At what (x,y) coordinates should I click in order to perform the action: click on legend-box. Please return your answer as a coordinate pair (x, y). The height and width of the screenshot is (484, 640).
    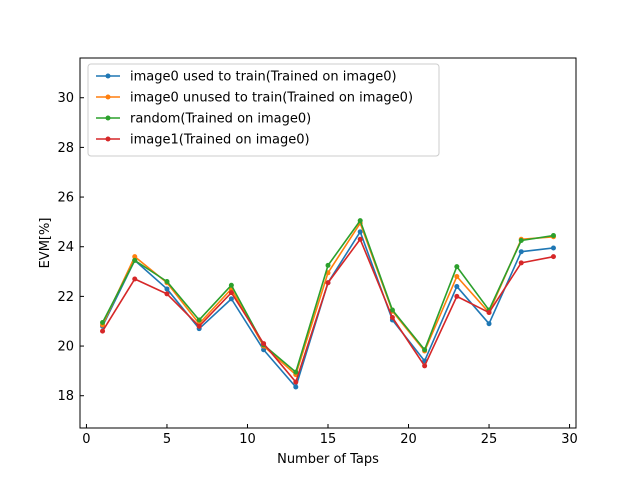
    Looking at the image, I should click on (263, 110).